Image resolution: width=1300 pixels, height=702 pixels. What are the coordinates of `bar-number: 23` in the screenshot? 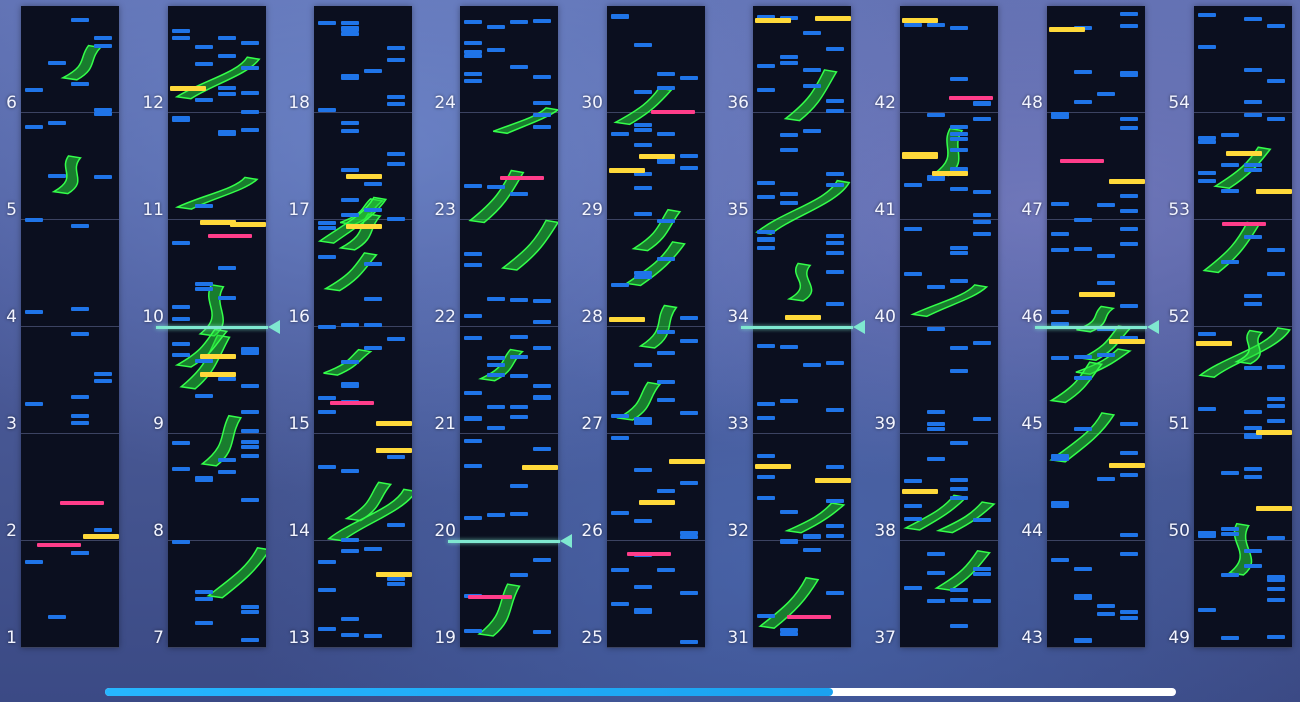 It's located at (445, 210).